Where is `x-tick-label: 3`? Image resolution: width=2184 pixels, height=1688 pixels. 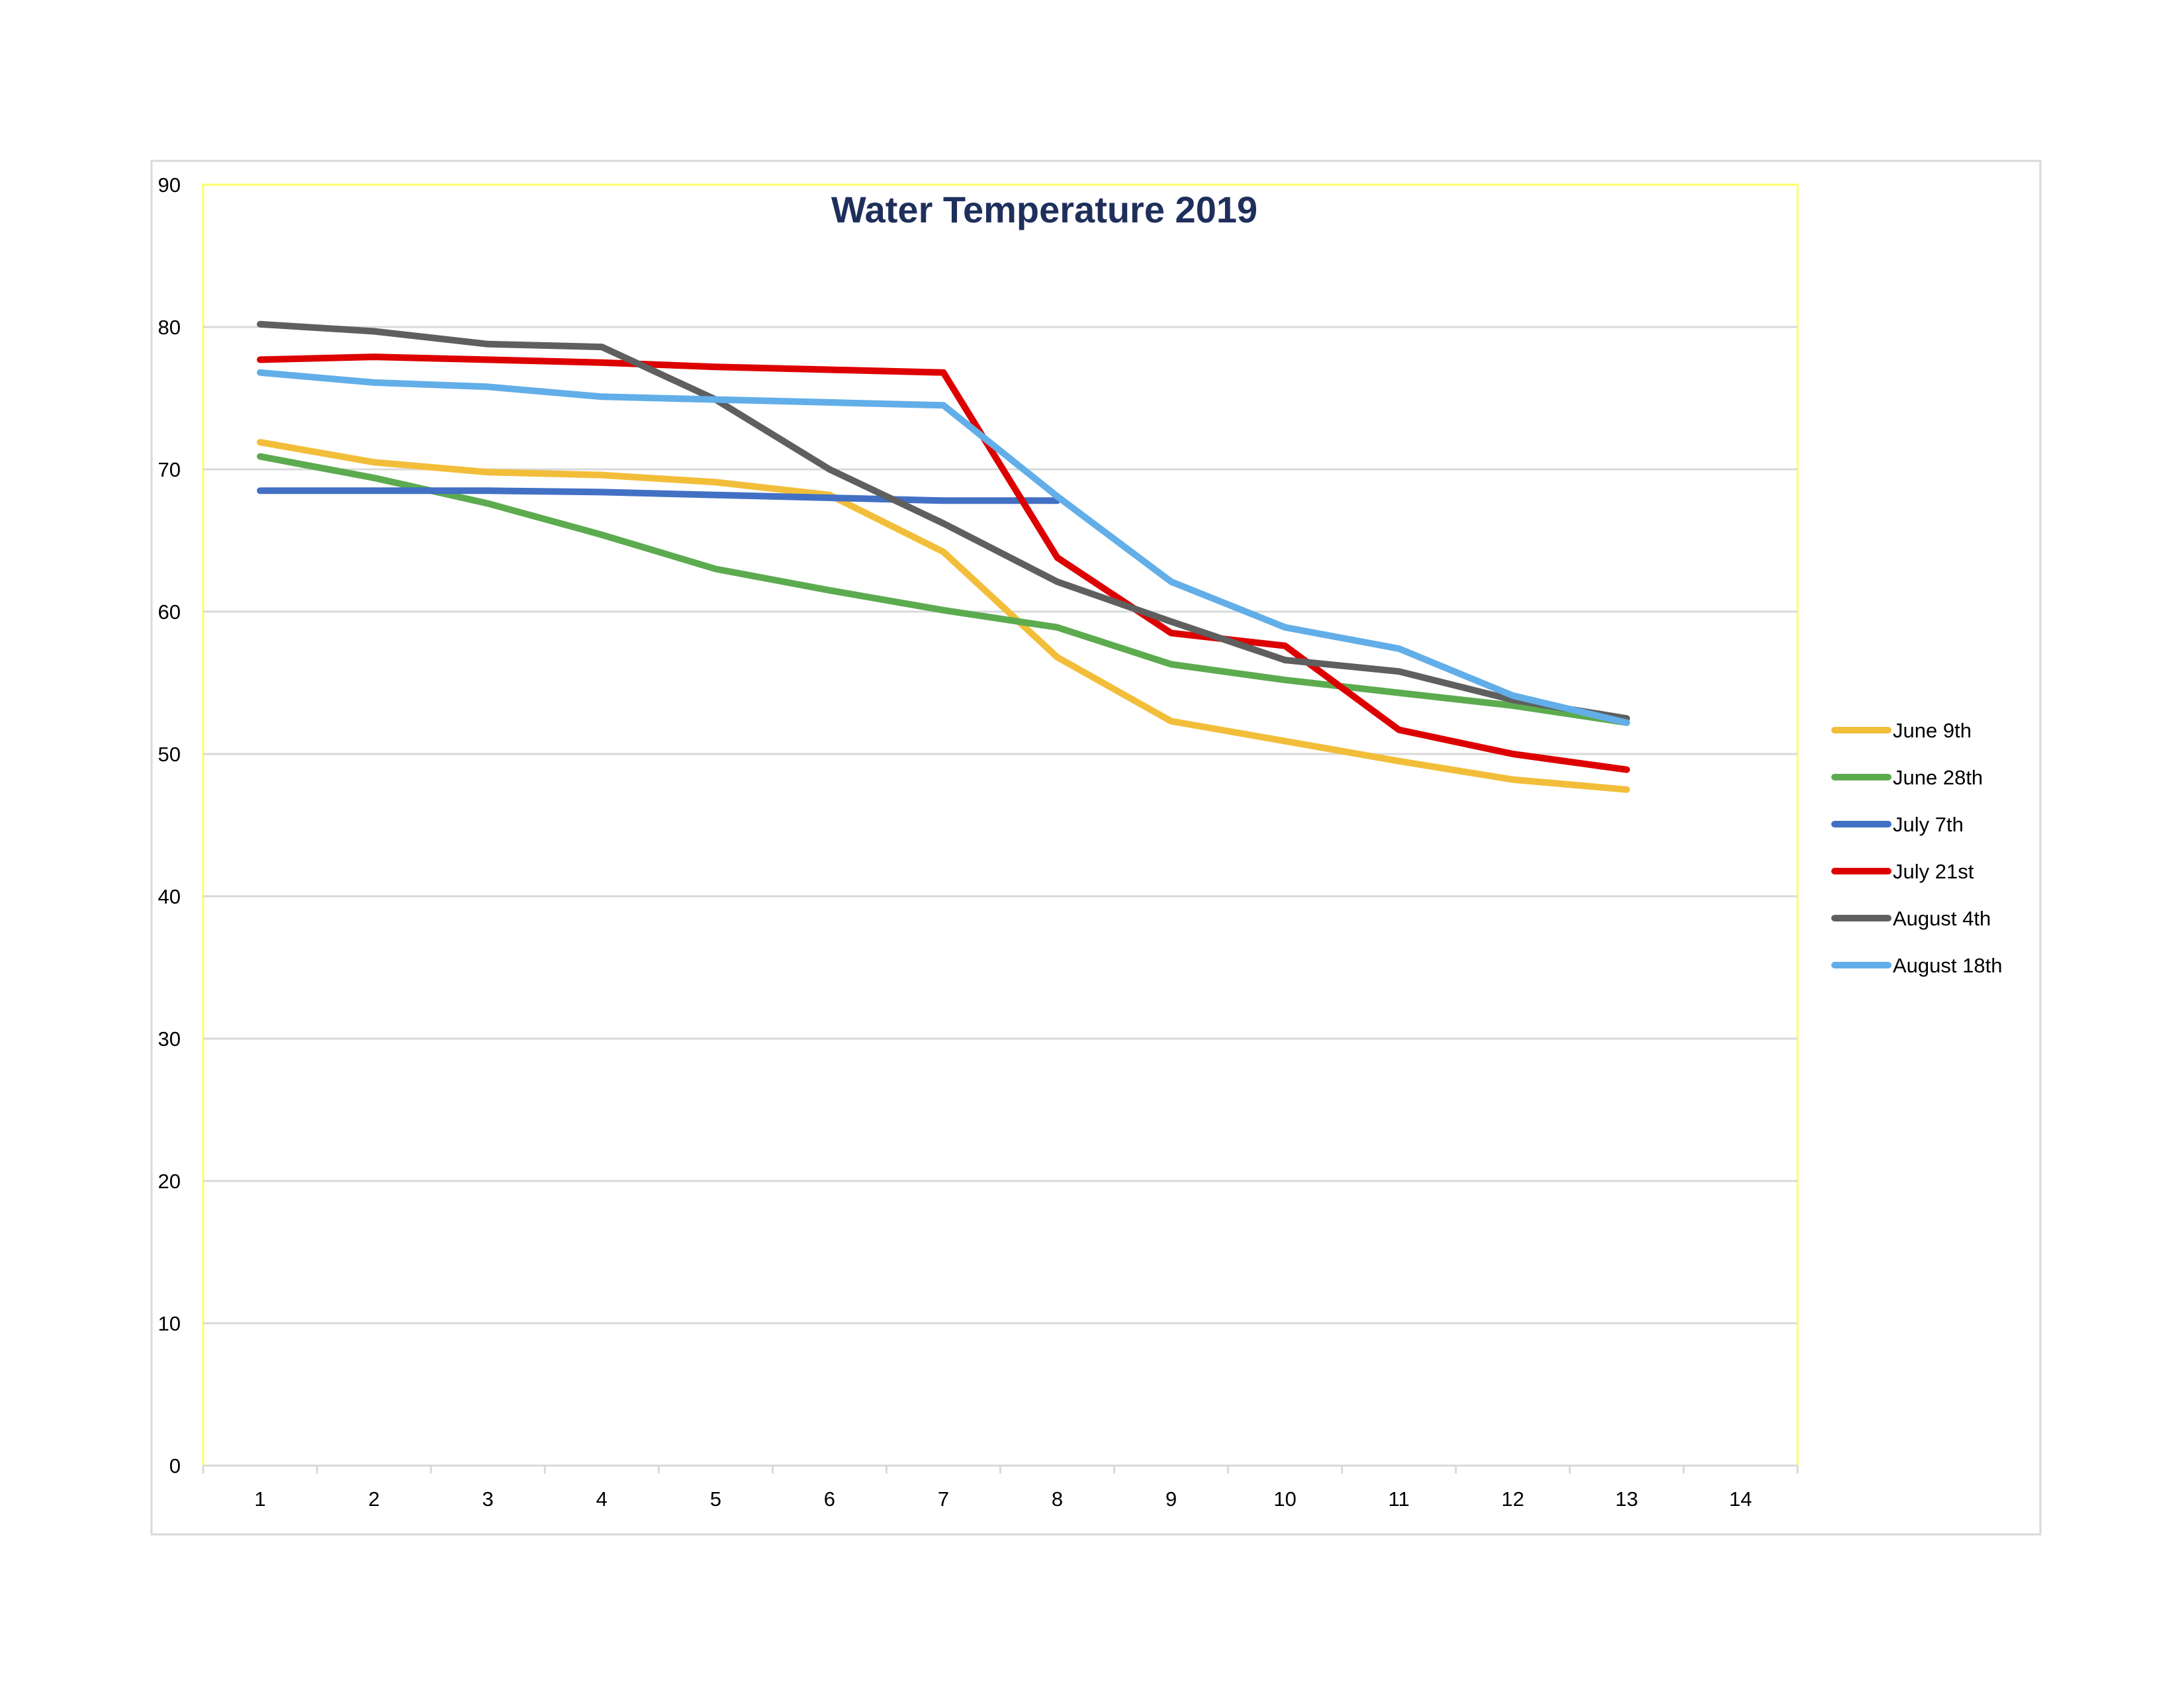 x-tick-label: 3 is located at coordinates (488, 1499).